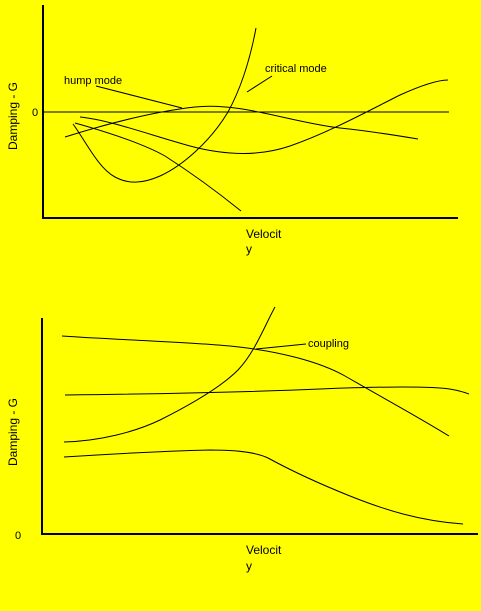  I want to click on bottom-y-tick-zero: 0, so click(18, 536).